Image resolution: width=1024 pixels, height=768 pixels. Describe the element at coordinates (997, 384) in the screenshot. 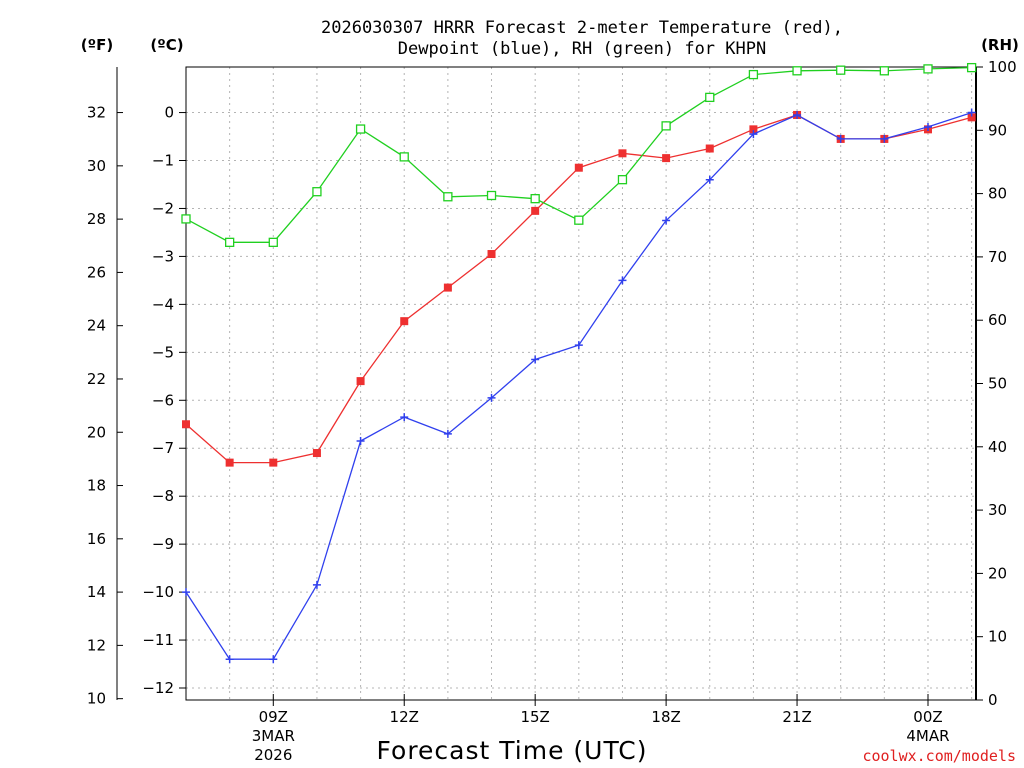

I see `rh-tick-label: 50` at that location.